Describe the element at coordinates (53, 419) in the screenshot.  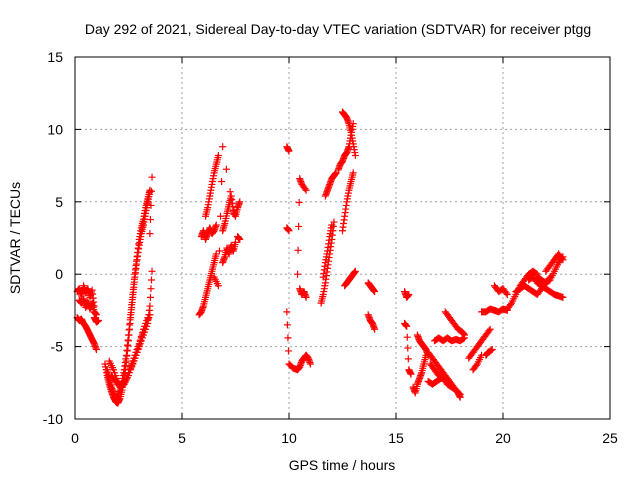
I see `y-tick-label: -10` at that location.